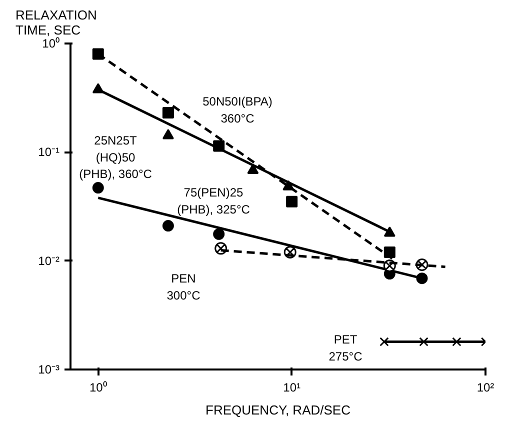 The image size is (510, 426). I want to click on x-tick-label: 10², so click(485, 387).